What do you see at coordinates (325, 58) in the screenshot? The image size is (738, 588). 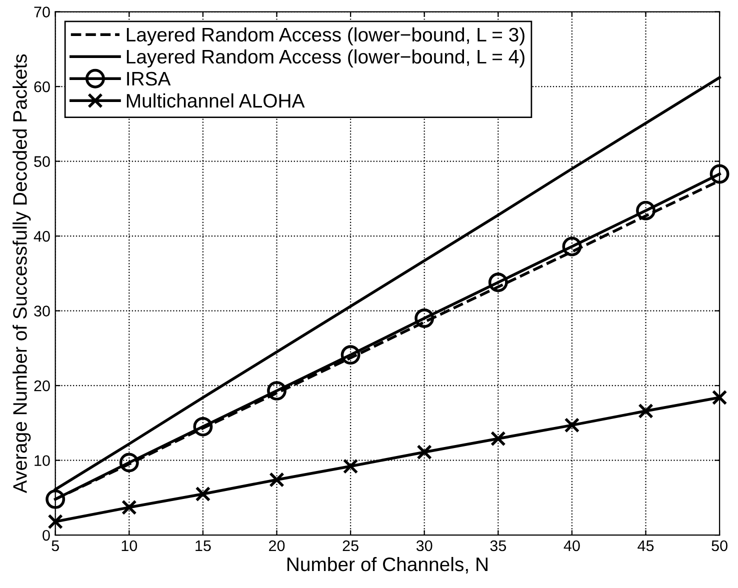 I see `legend-label: Layered Random Access (lower−bound, L = 4)` at bounding box center [325, 58].